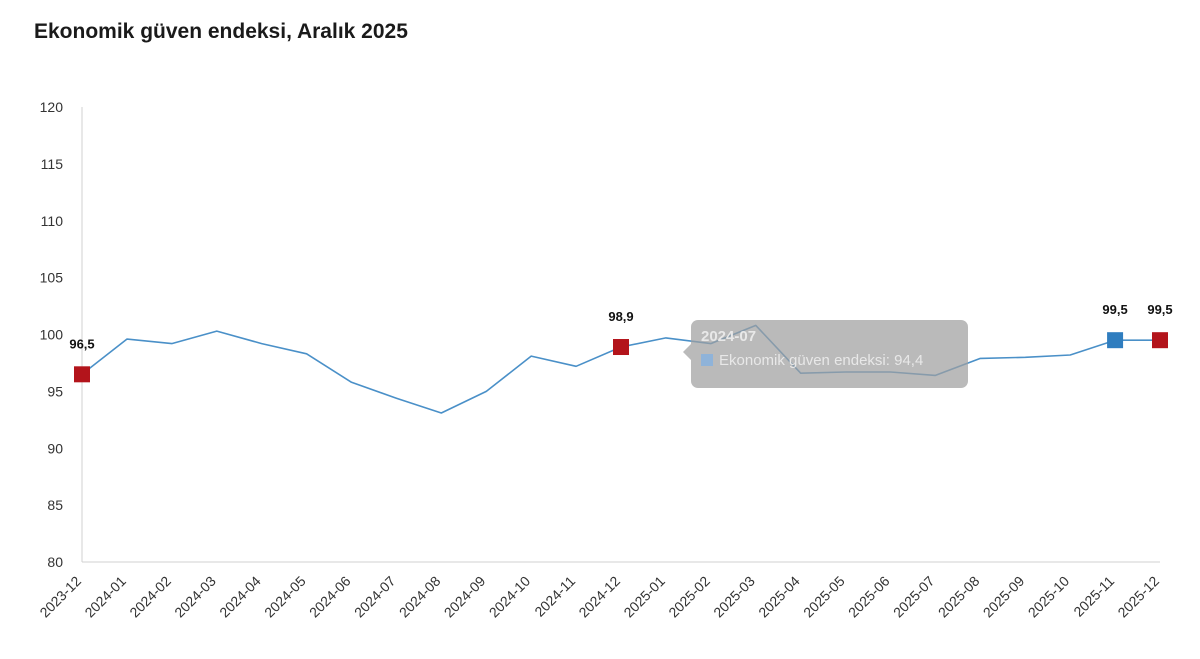 This screenshot has width=1200, height=659. Describe the element at coordinates (869, 597) in the screenshot. I see `x-tick-label: 2025-06` at that location.